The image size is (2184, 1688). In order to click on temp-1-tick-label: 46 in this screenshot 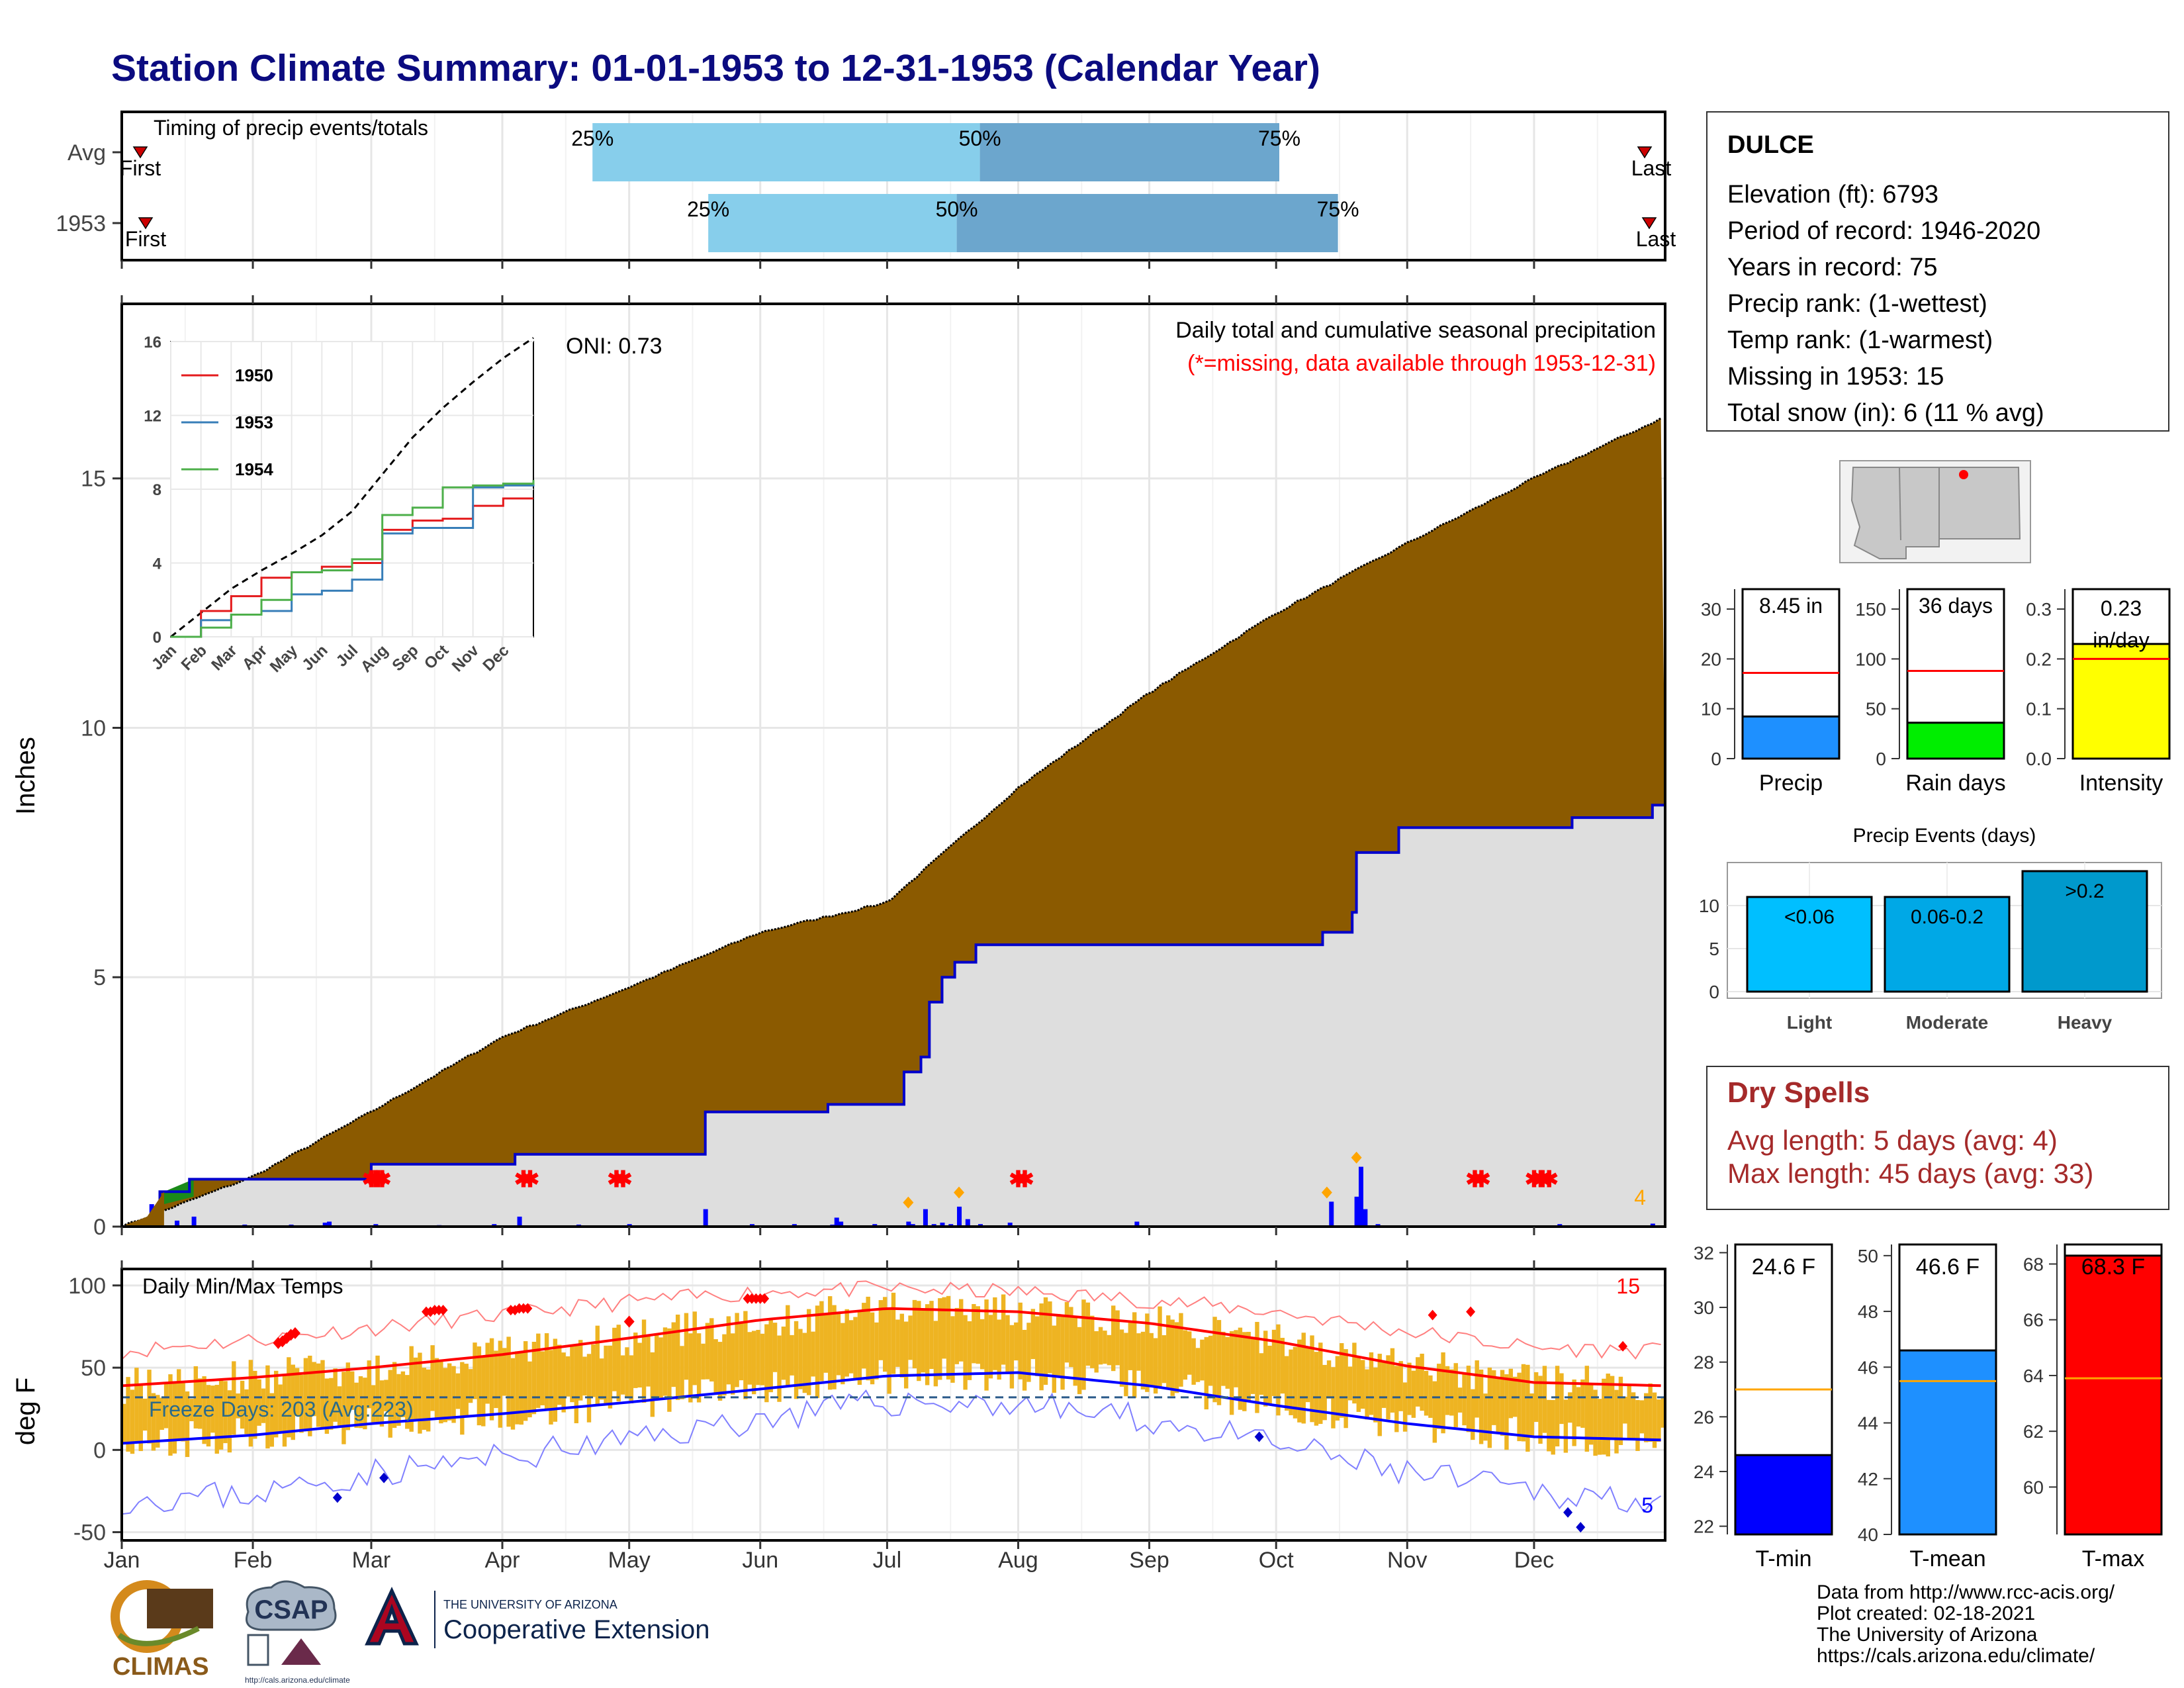, I will do `click(1868, 1367)`.